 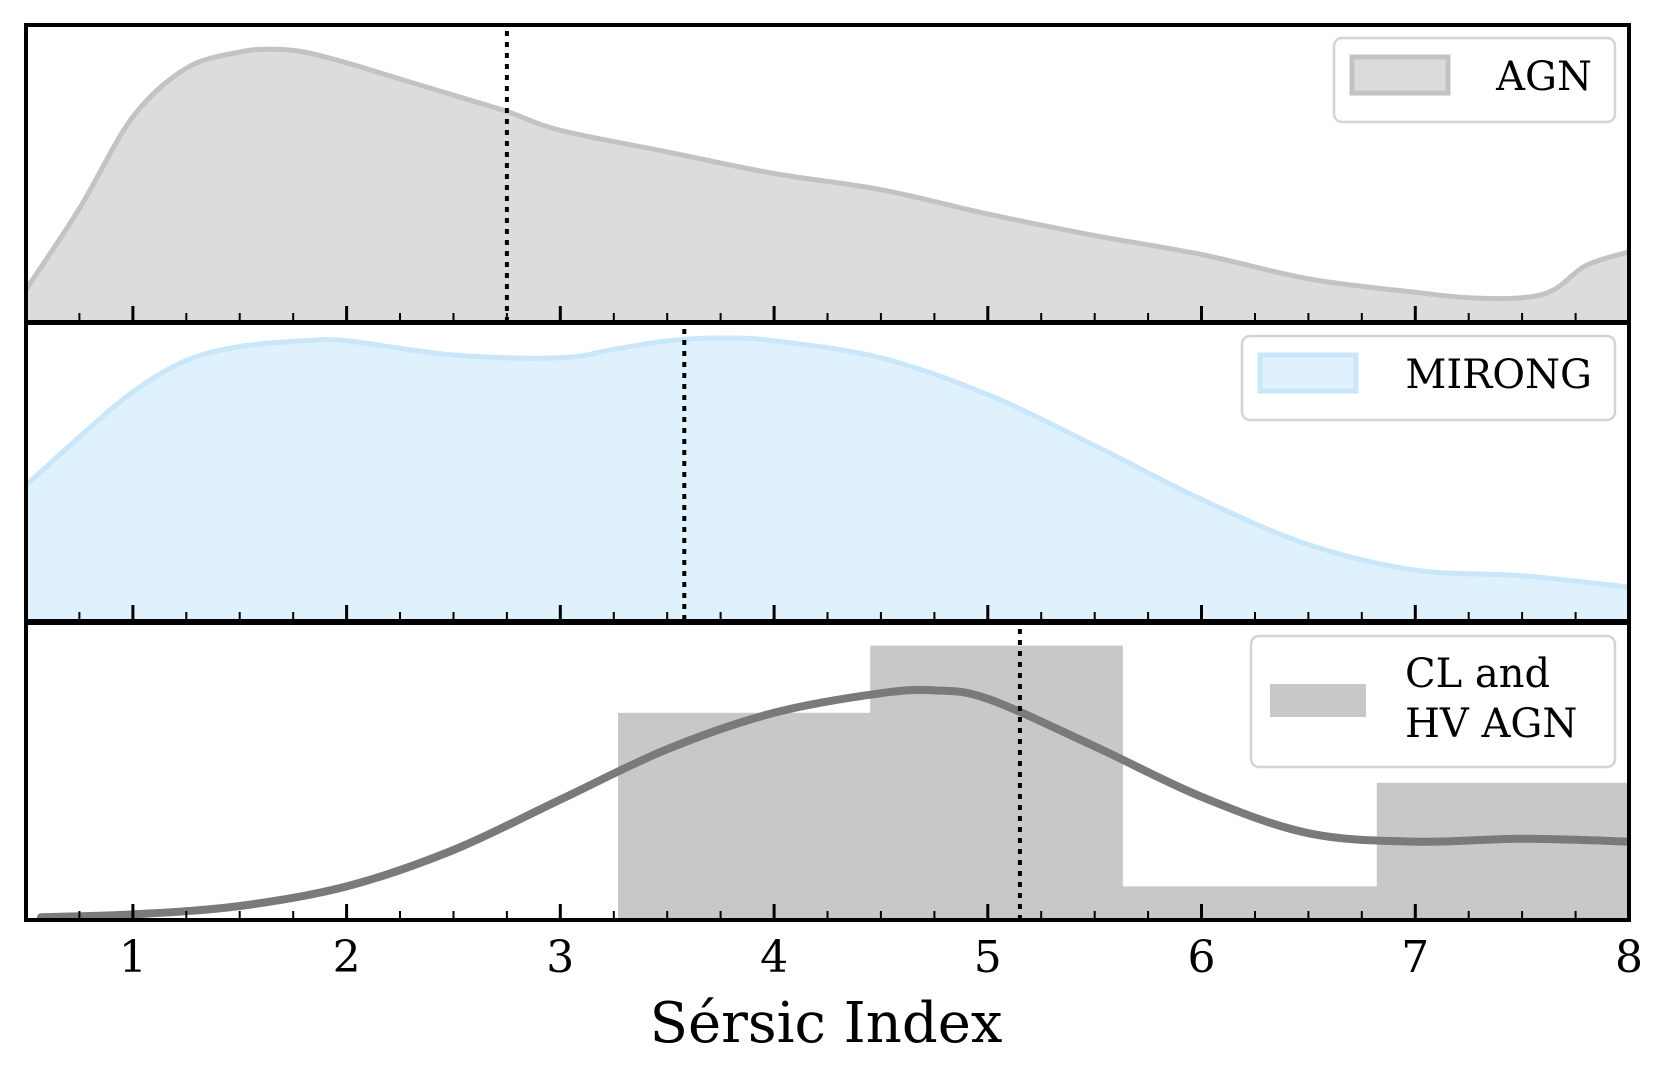 I want to click on legend-label-cl-line2: HV AGN, so click(x=1491, y=724).